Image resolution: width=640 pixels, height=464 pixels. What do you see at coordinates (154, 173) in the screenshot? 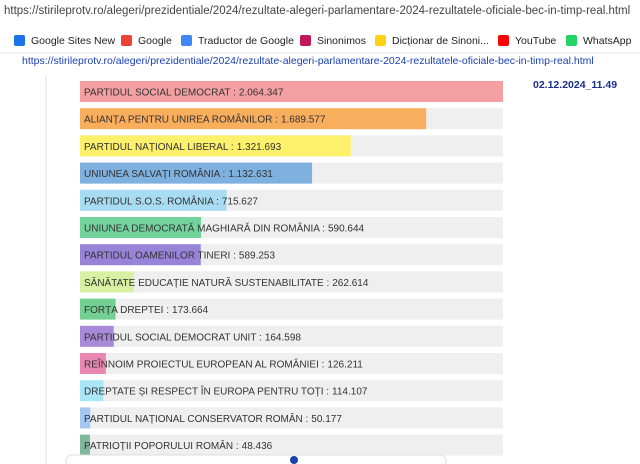
I see `category-label: UNIUNEA SALVAȚI ROMÂNIA :` at bounding box center [154, 173].